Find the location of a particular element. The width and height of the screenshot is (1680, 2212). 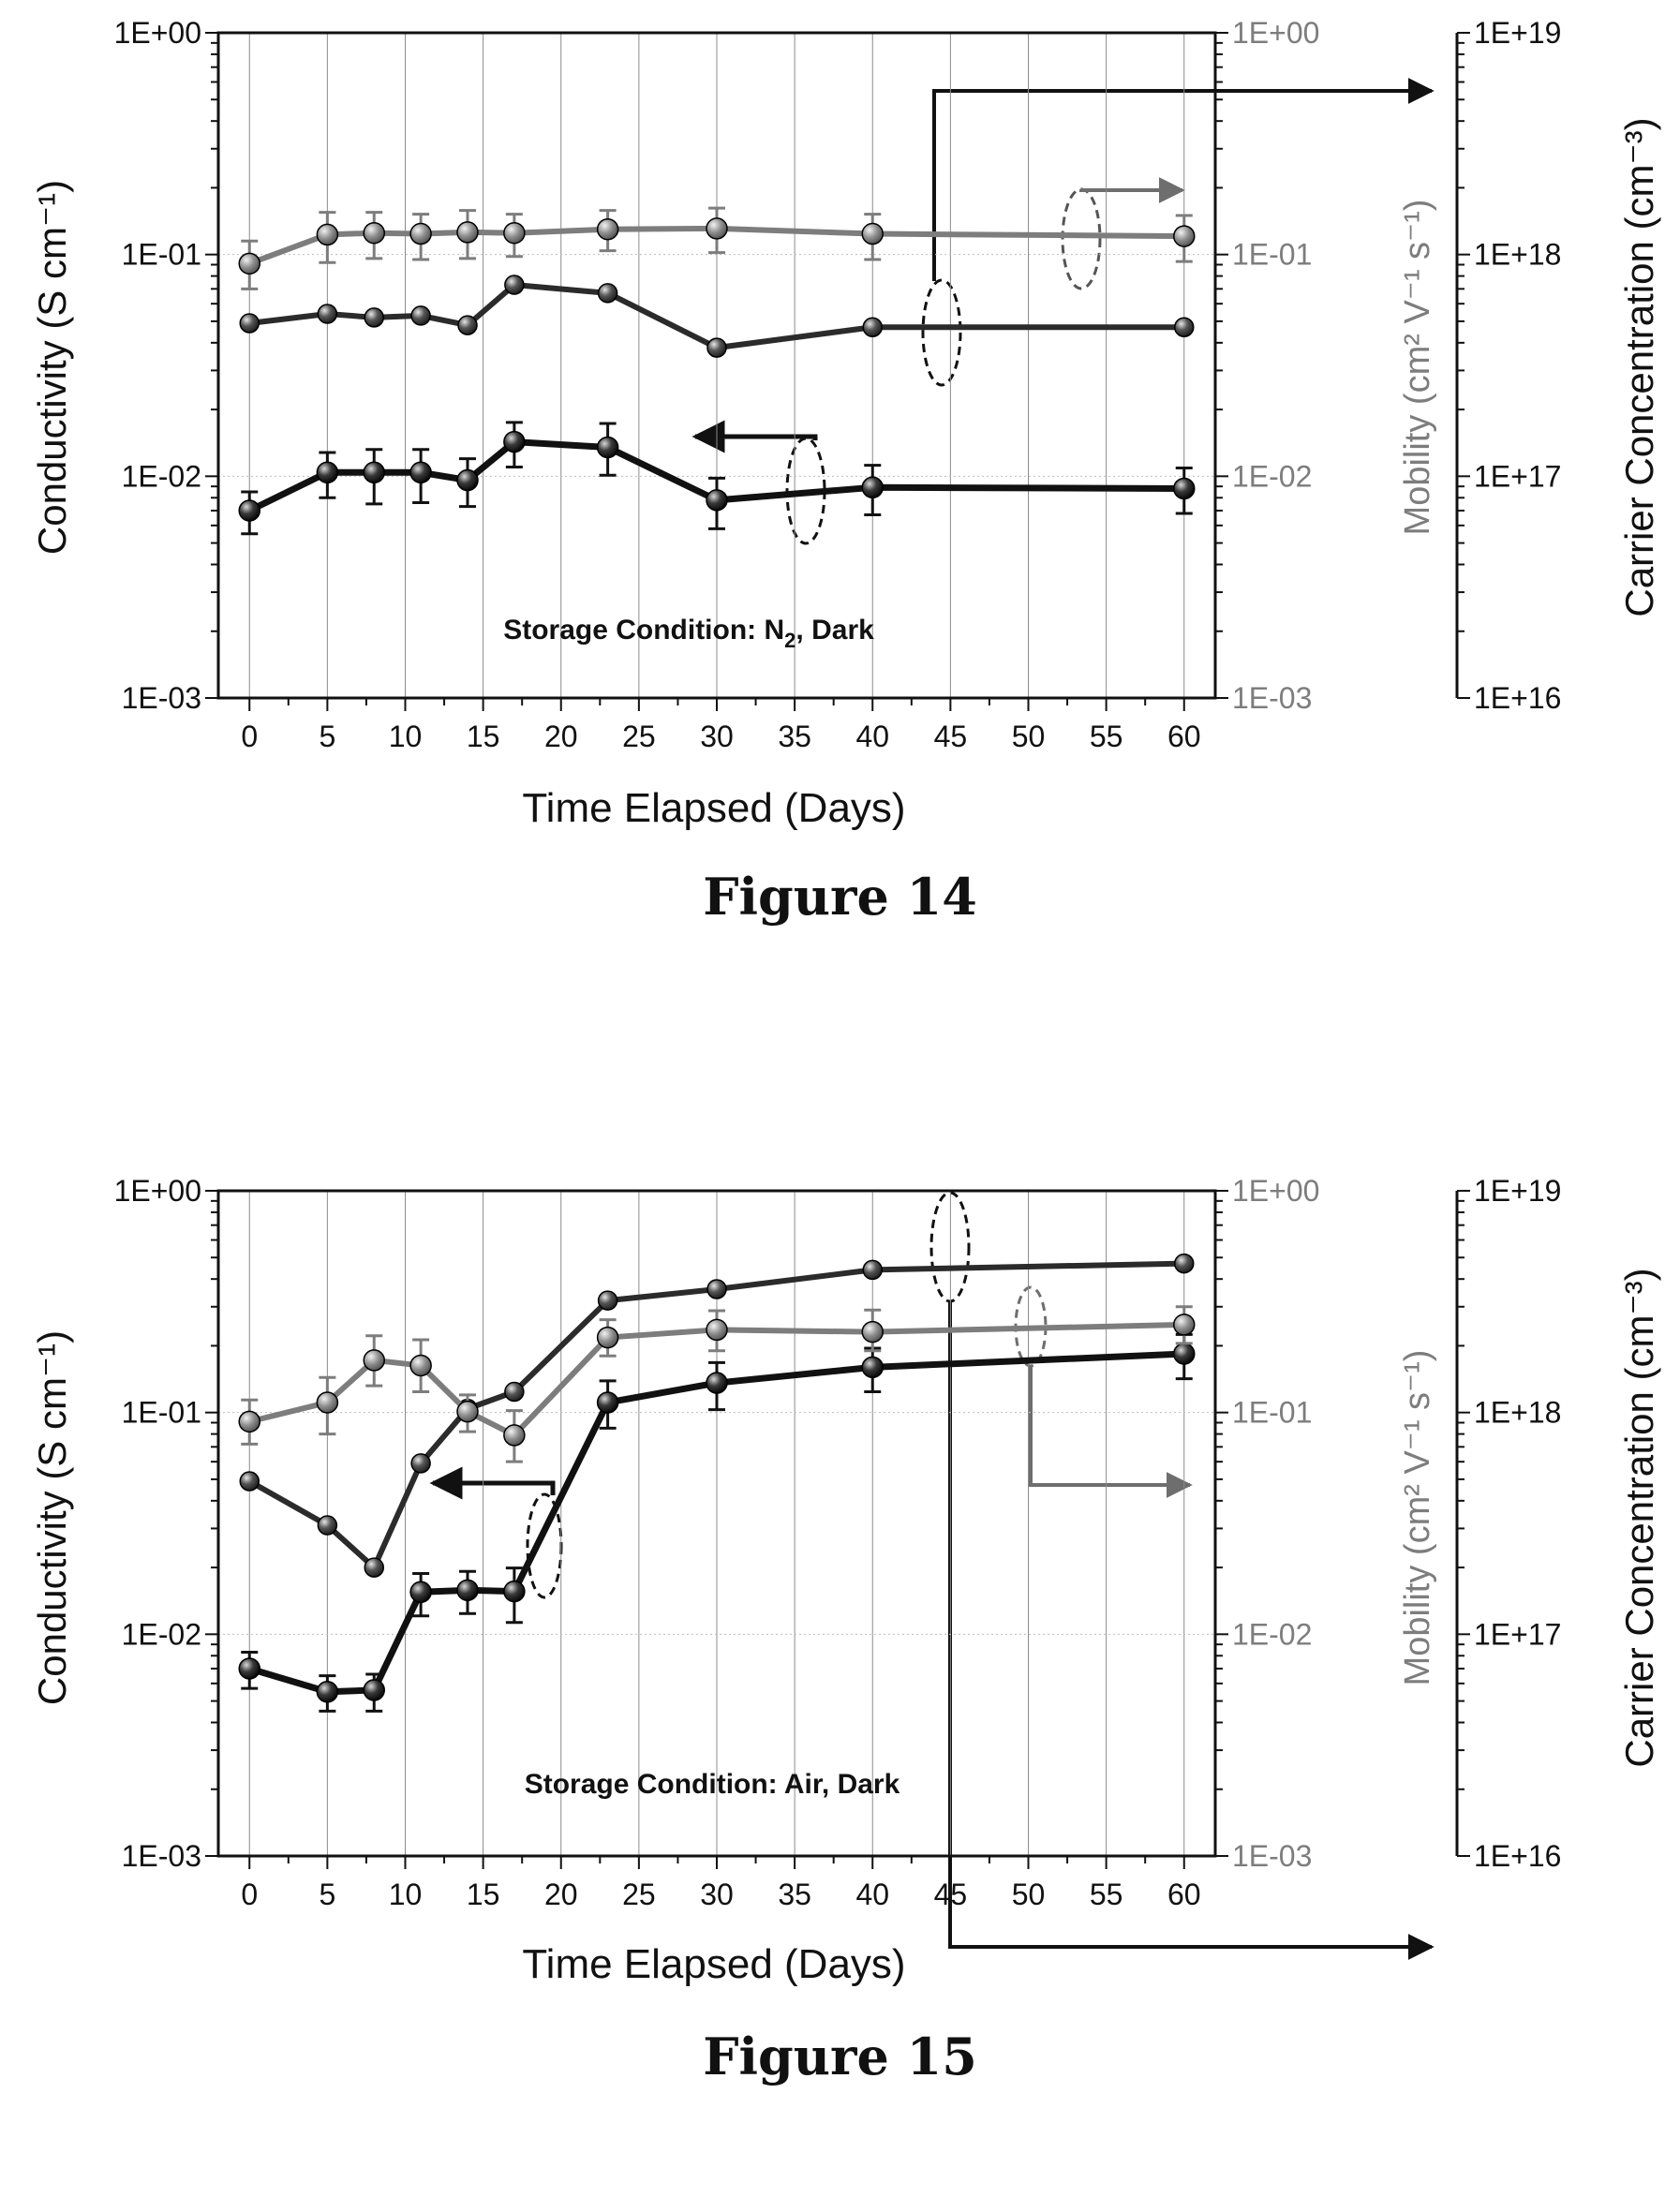

x-axis-title: Time Elapsed (Days) is located at coordinates (713, 1964).